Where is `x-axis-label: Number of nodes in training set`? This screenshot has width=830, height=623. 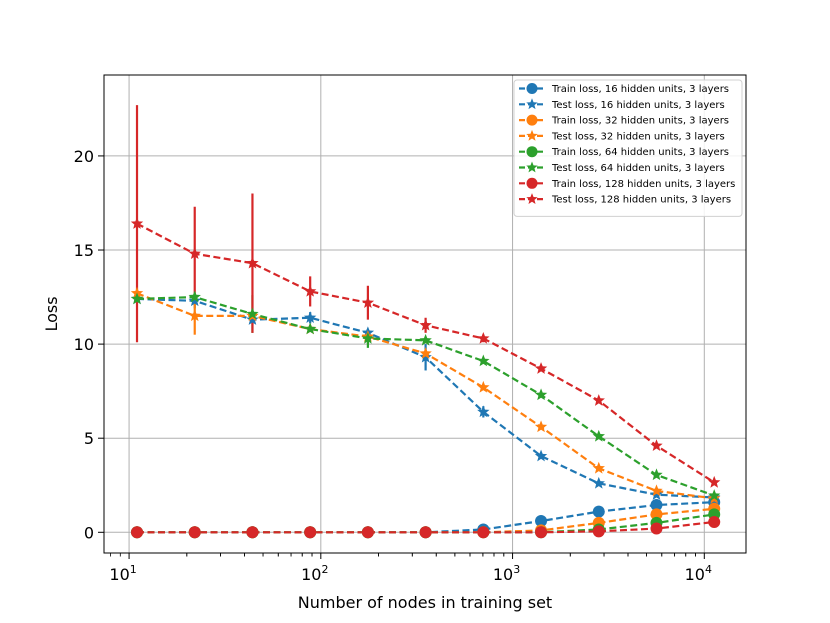 x-axis-label: Number of nodes in training set is located at coordinates (425, 602).